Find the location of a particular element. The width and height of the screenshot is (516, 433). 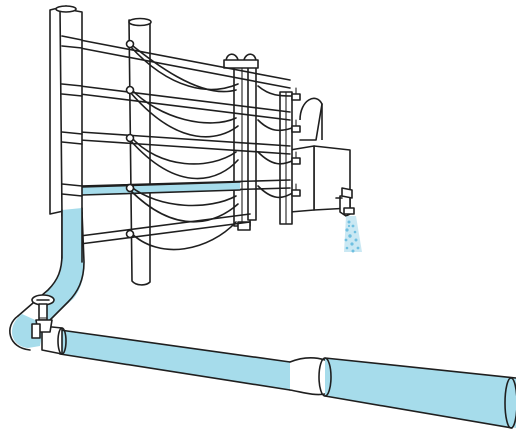

rear-post is located at coordinates (140, 151).